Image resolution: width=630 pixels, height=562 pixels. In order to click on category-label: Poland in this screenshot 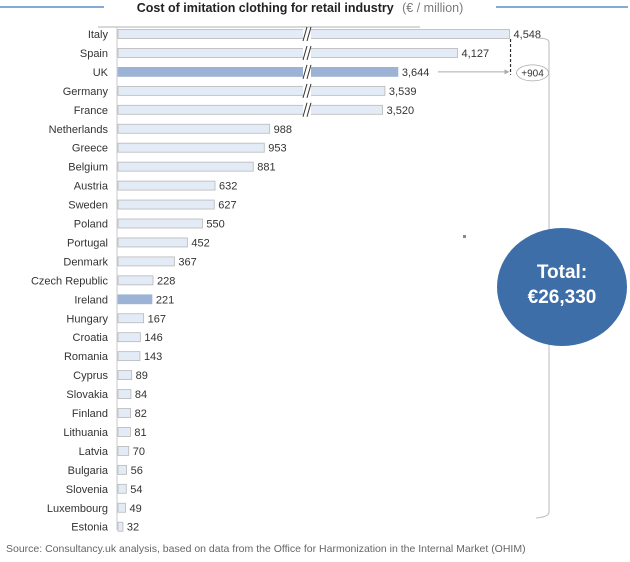, I will do `click(91, 225)`.